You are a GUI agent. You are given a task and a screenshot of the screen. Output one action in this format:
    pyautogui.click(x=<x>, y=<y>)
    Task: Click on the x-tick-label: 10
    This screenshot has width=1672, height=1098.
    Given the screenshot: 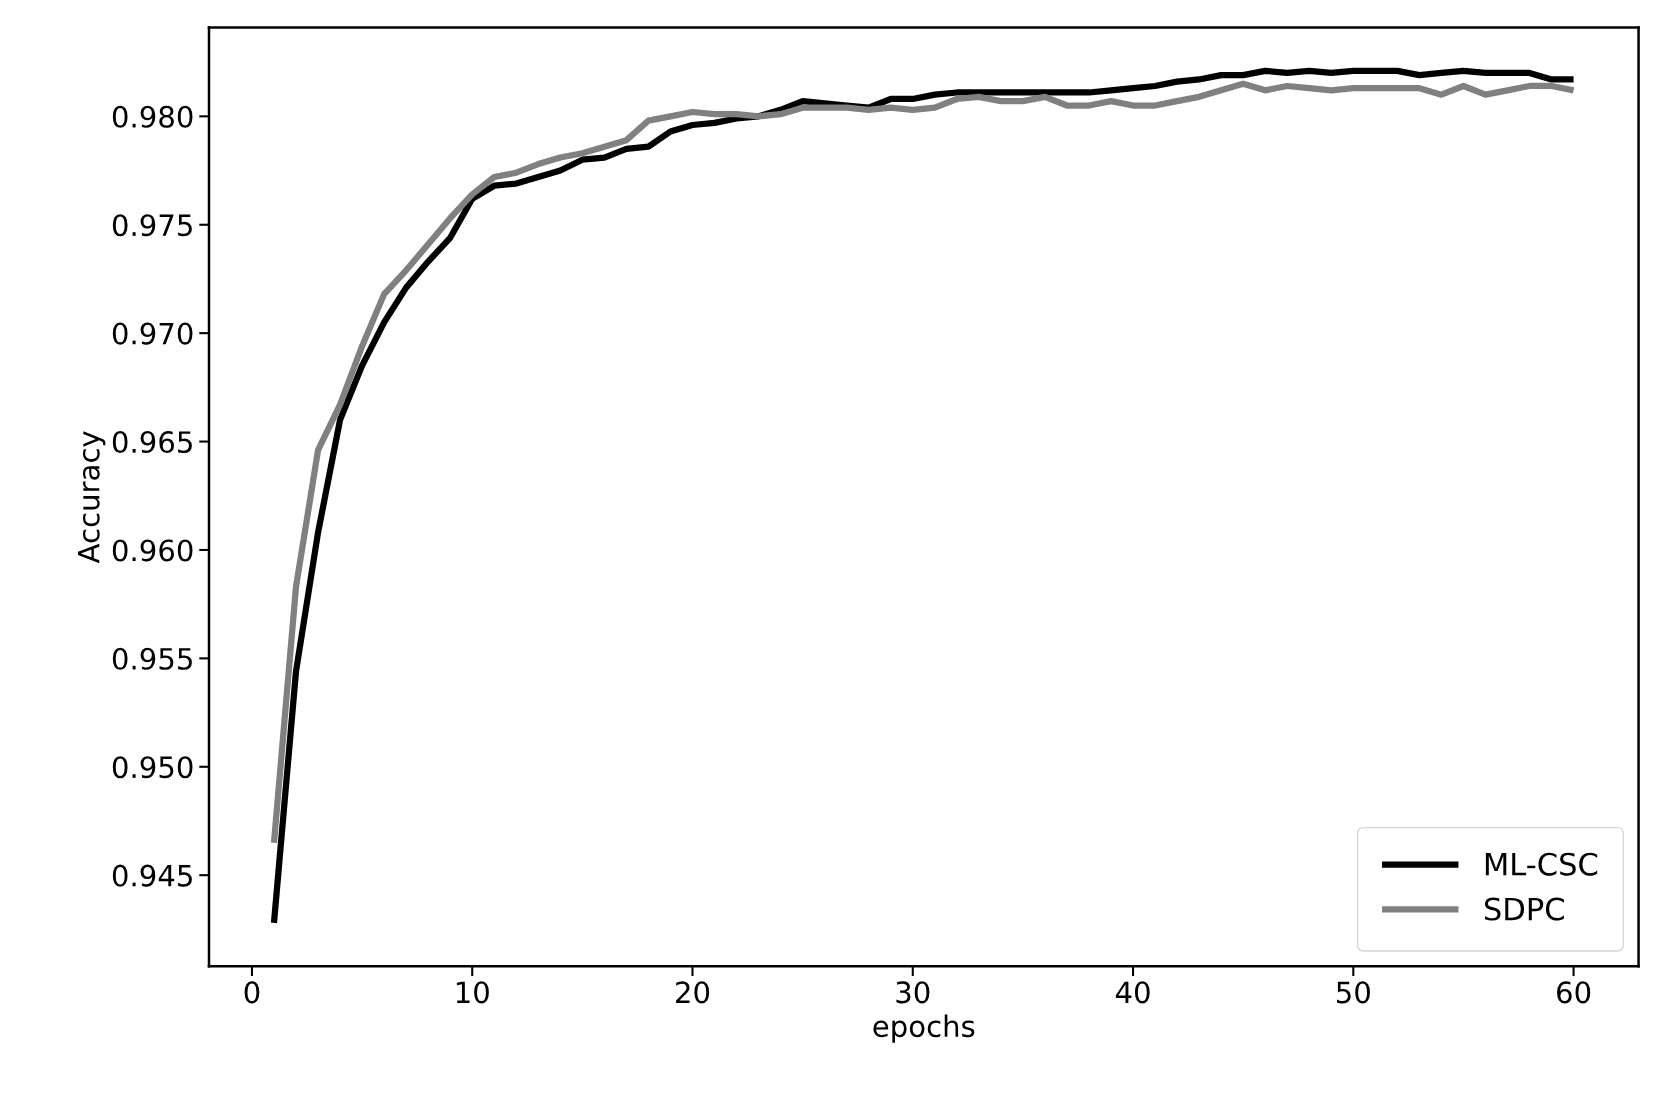 What is the action you would take?
    pyautogui.click(x=472, y=992)
    